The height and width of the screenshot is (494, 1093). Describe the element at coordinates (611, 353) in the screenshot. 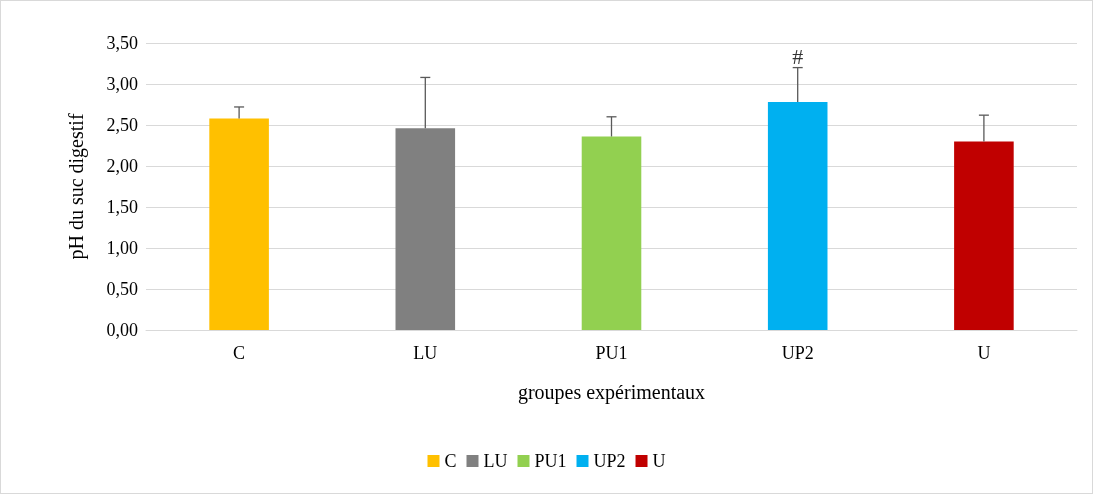

I see `x-tick-label: PU1` at that location.